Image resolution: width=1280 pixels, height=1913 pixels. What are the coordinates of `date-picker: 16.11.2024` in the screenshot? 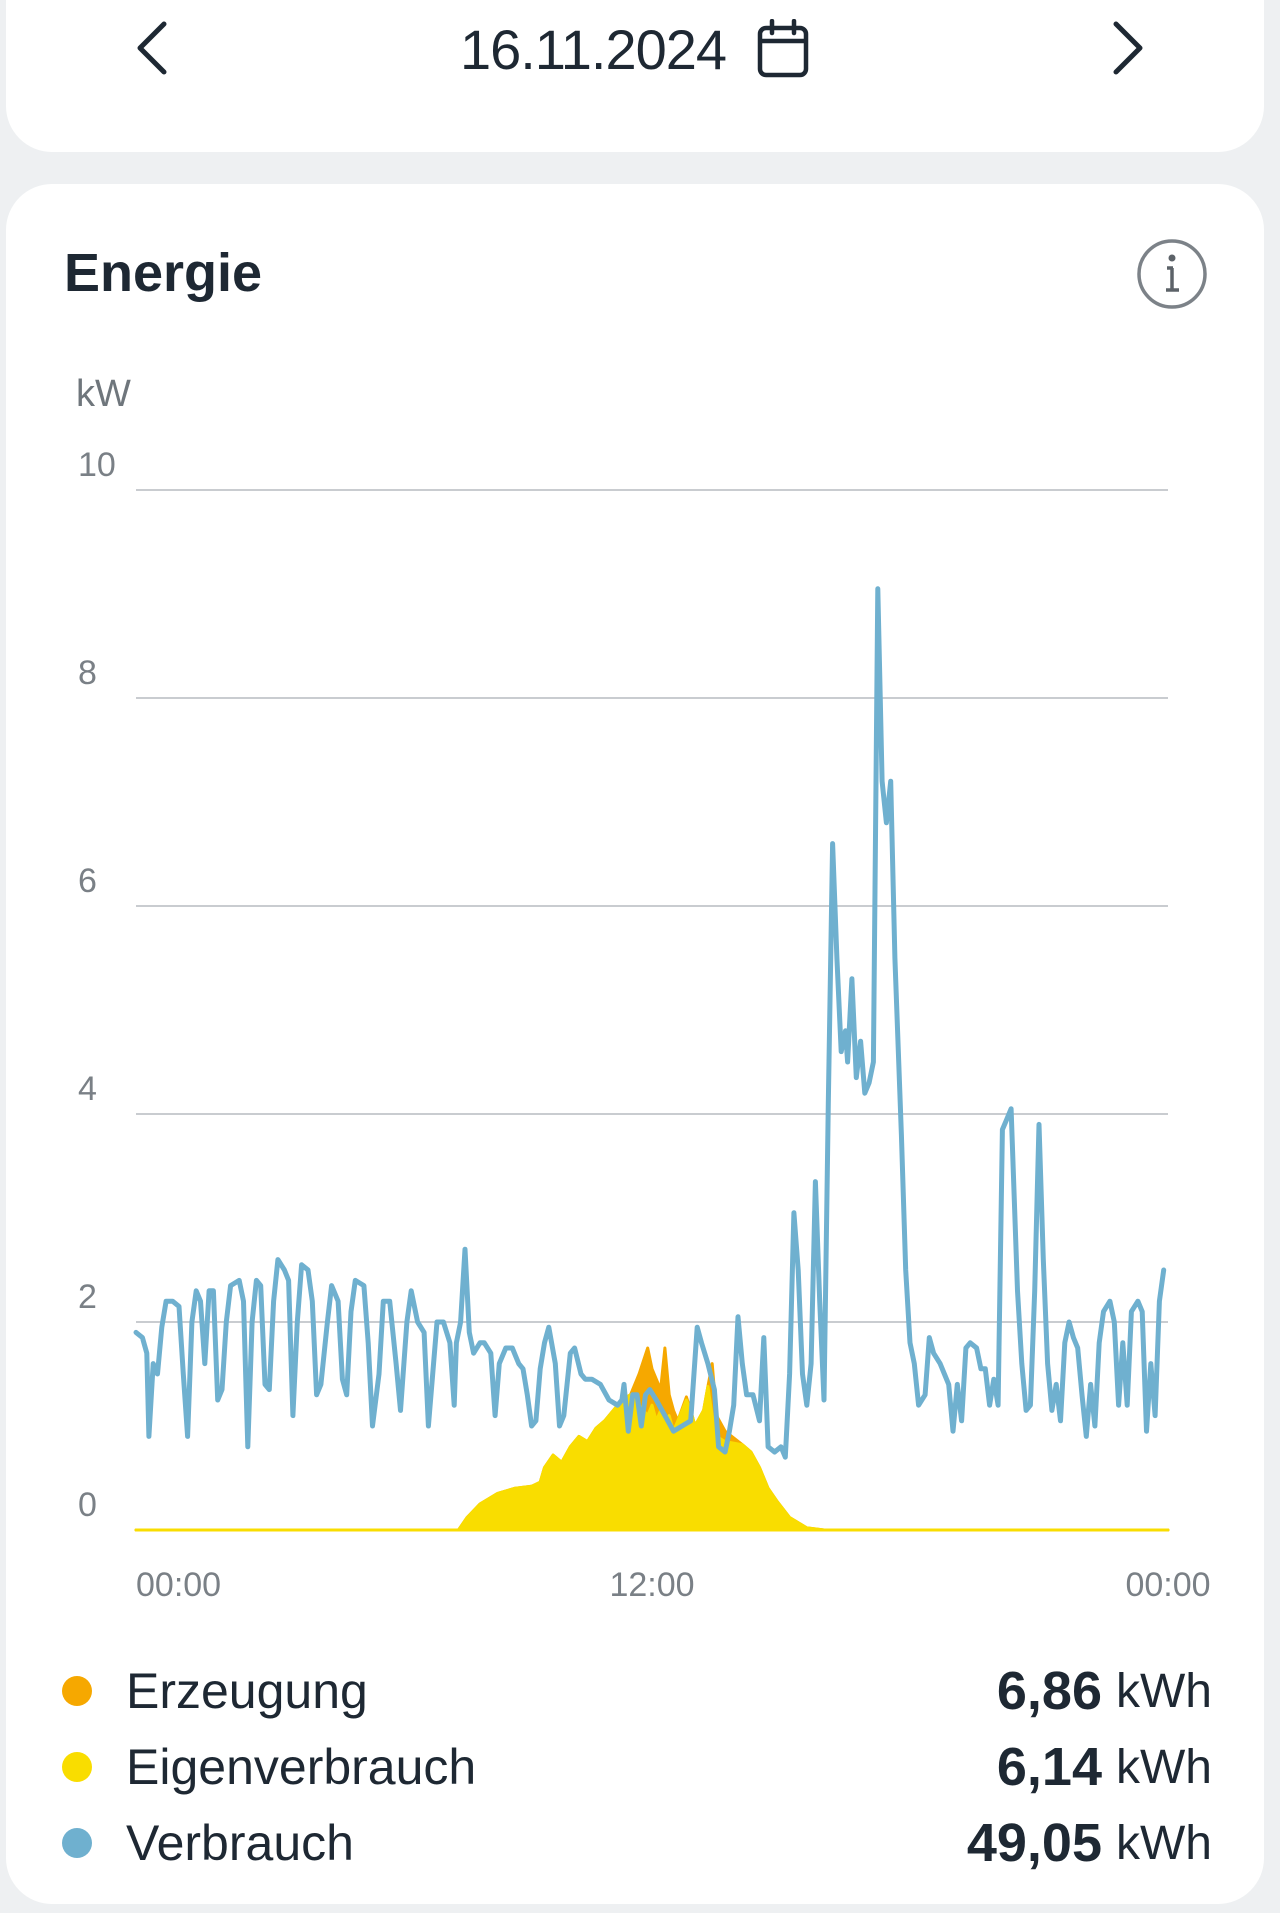 It's located at (635, 49).